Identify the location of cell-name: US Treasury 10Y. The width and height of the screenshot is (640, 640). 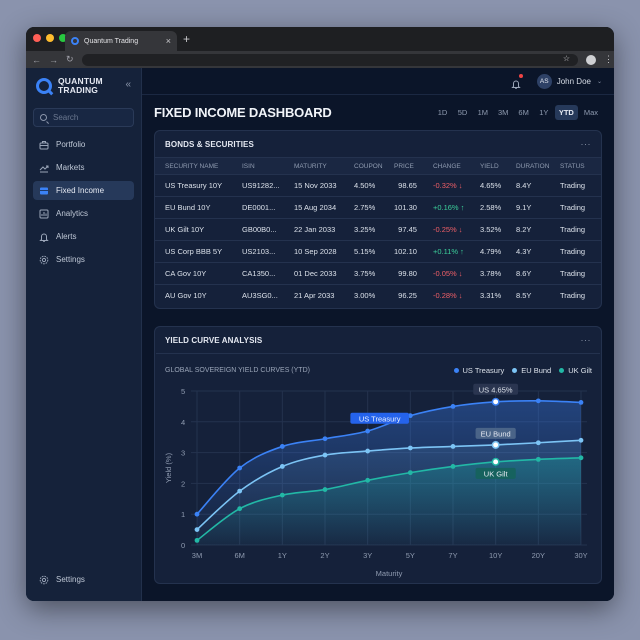
(193, 185).